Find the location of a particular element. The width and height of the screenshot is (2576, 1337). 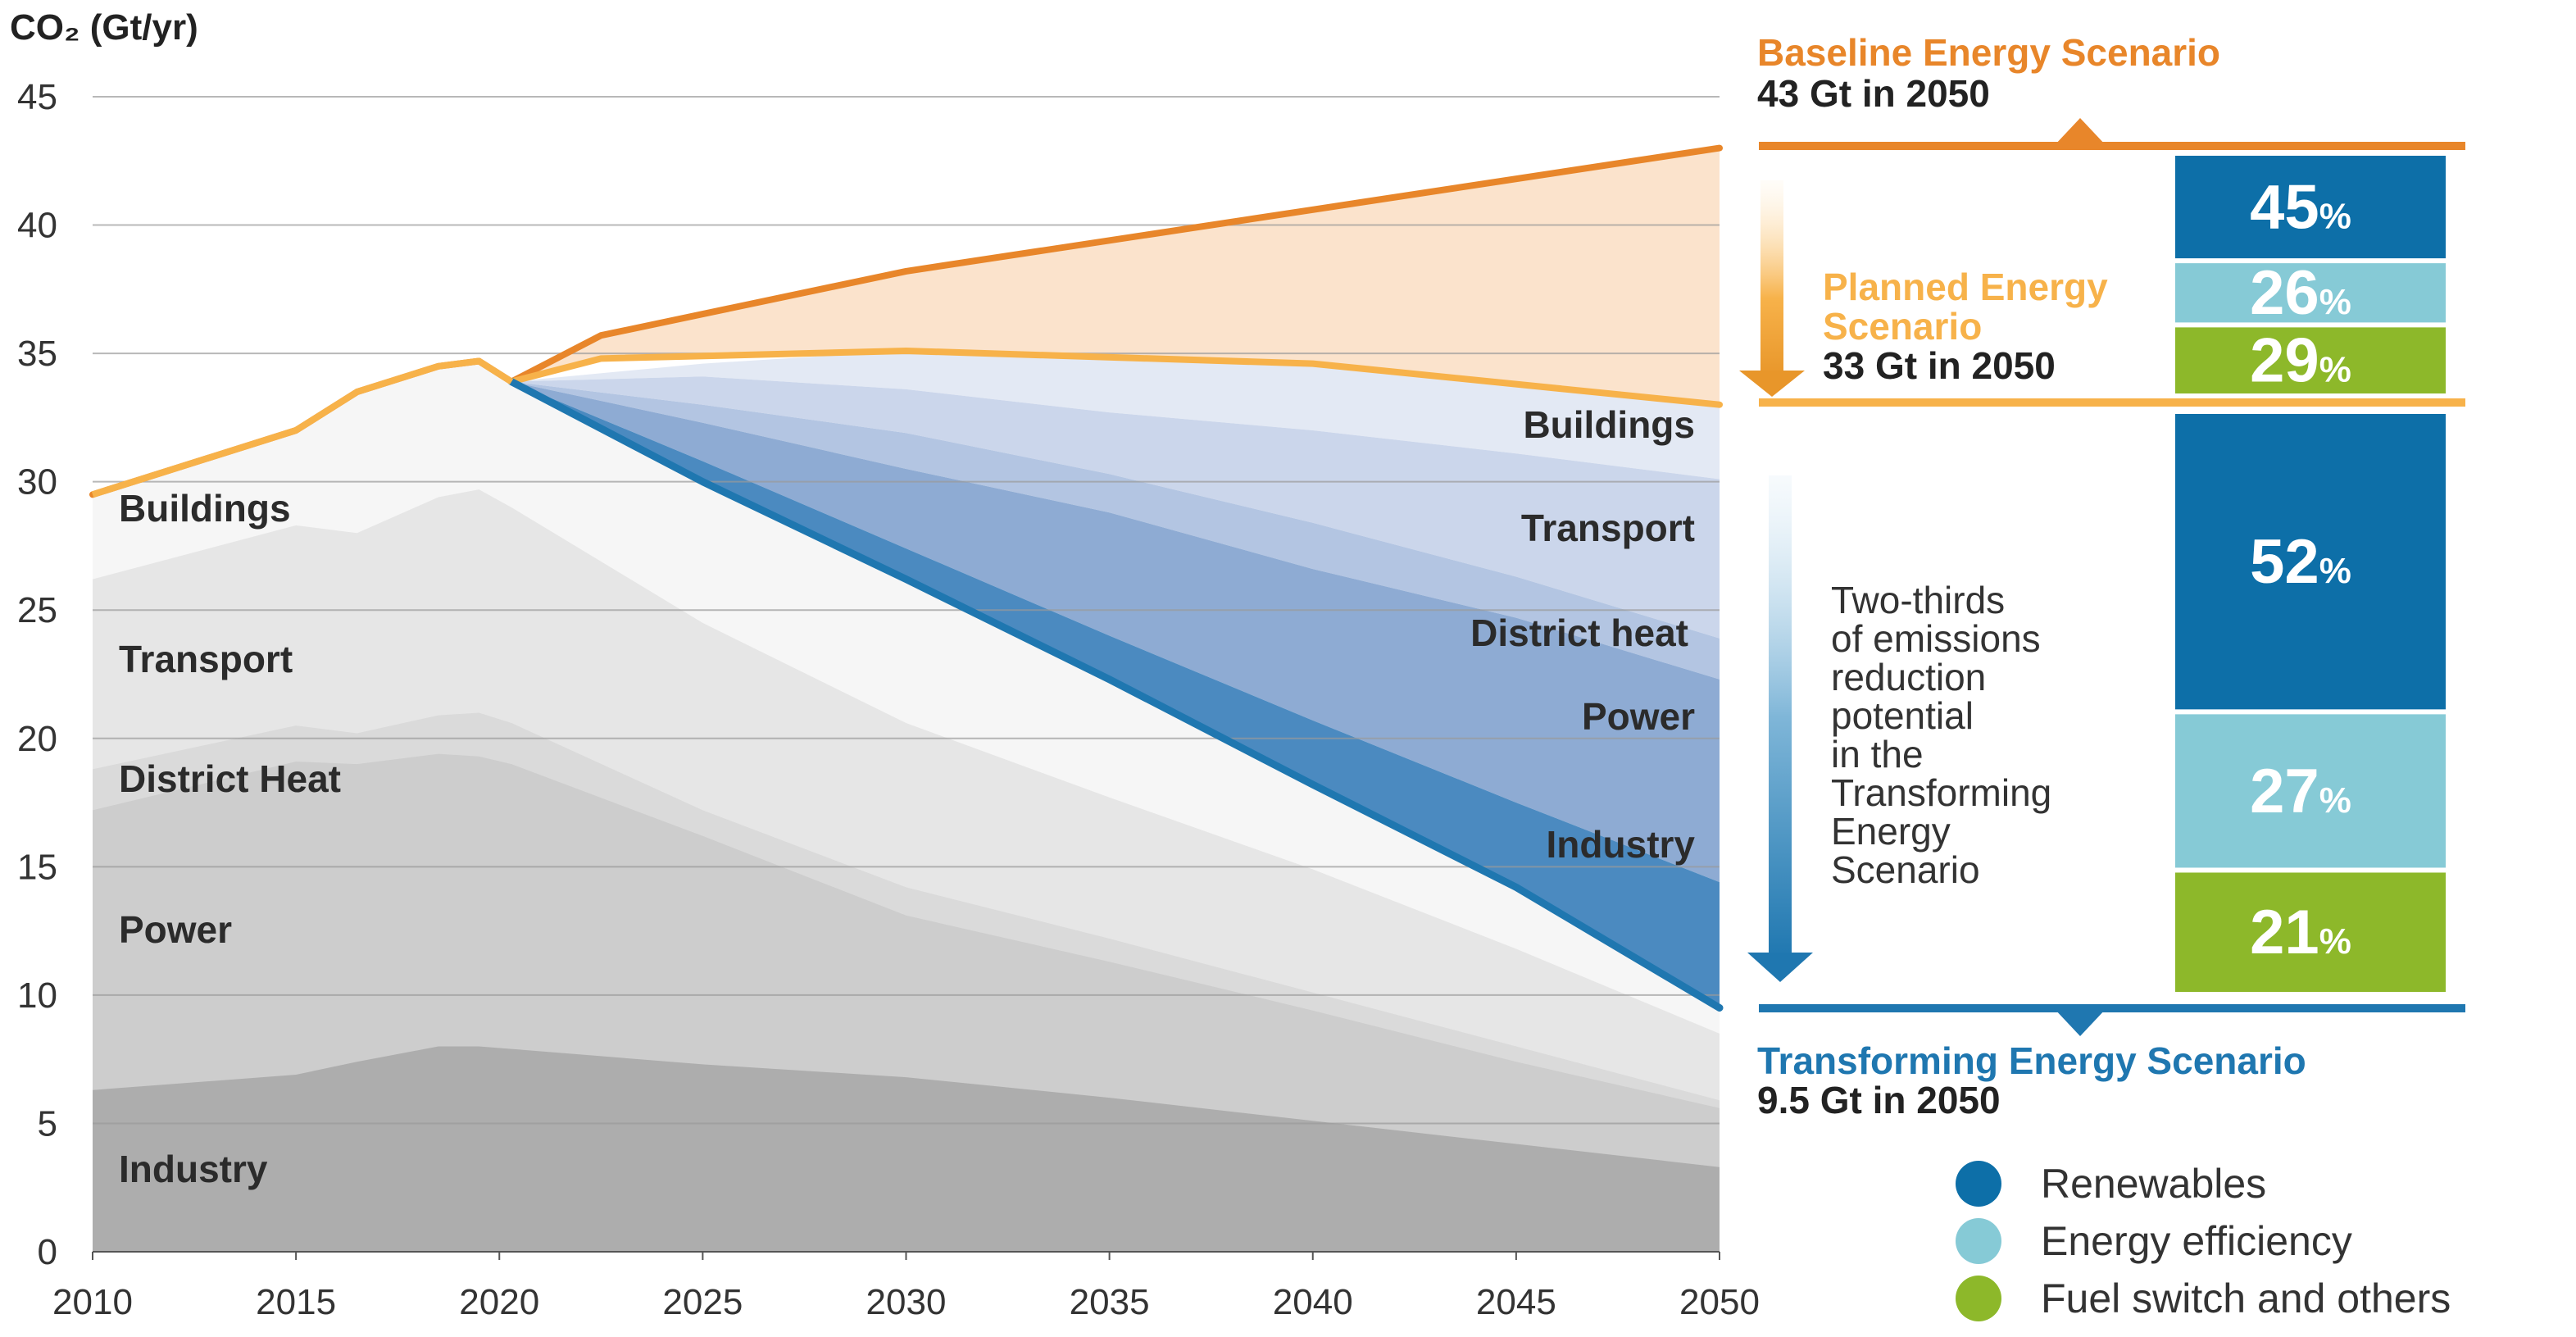

legend-label-fuel-switch: Fuel switch and others is located at coordinates (2246, 1298).